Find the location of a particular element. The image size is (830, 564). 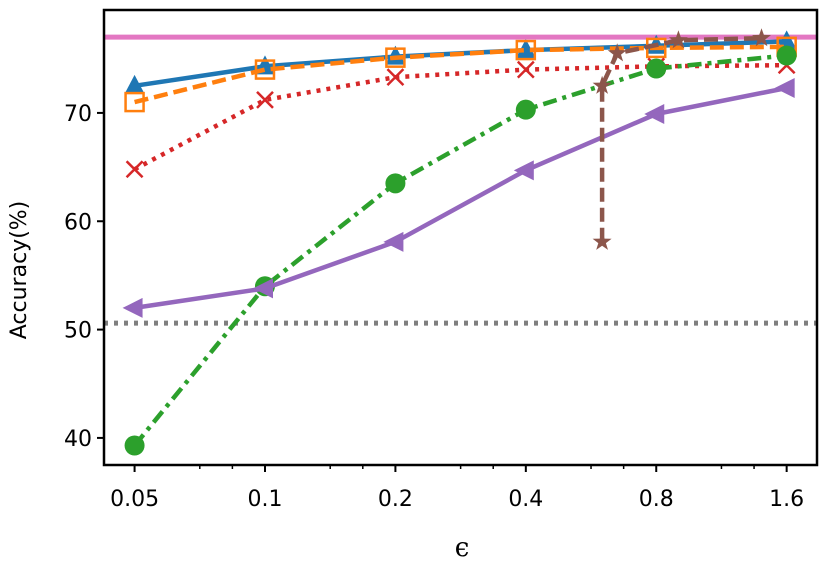

x-axis-title: ϵ is located at coordinates (462, 548).